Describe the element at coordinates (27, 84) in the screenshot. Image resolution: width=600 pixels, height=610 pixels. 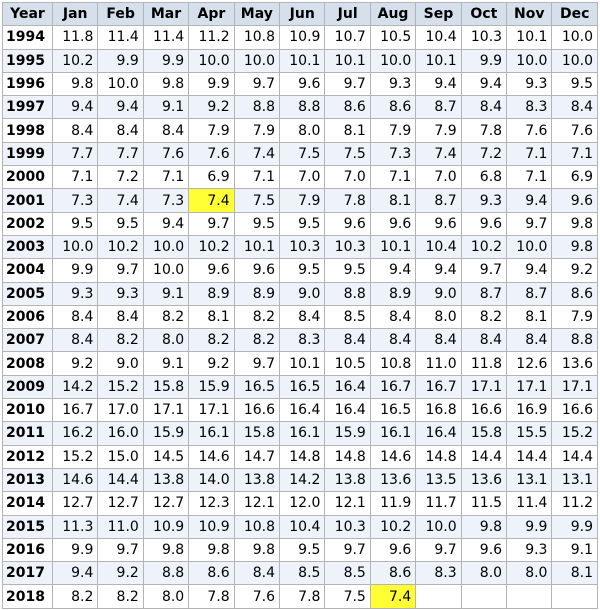
I see `row-year: 1996` at that location.